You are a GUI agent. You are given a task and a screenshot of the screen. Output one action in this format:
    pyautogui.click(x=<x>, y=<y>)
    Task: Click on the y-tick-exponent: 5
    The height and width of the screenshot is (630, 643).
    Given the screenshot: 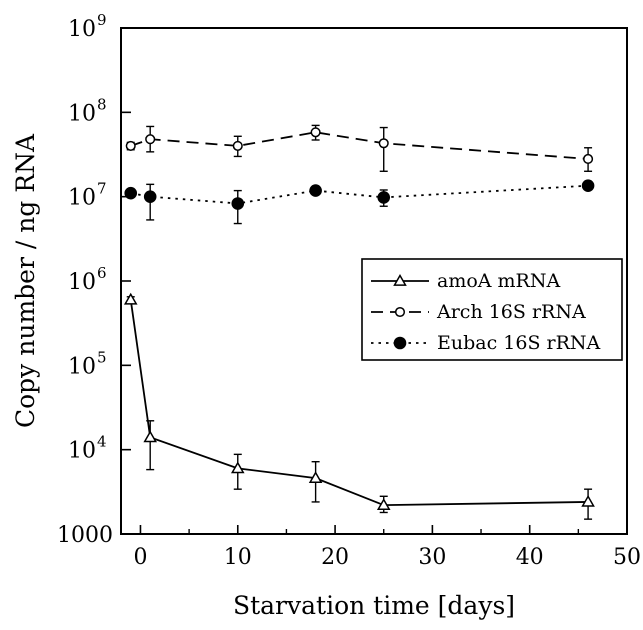 What is the action you would take?
    pyautogui.click(x=102, y=357)
    